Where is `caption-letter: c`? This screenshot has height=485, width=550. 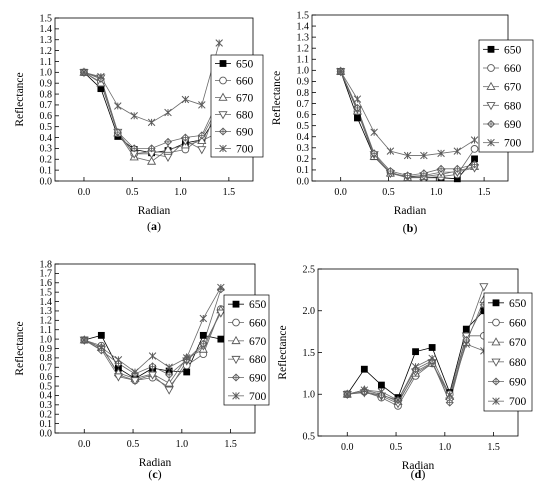 caption-letter: c is located at coordinates (155, 474).